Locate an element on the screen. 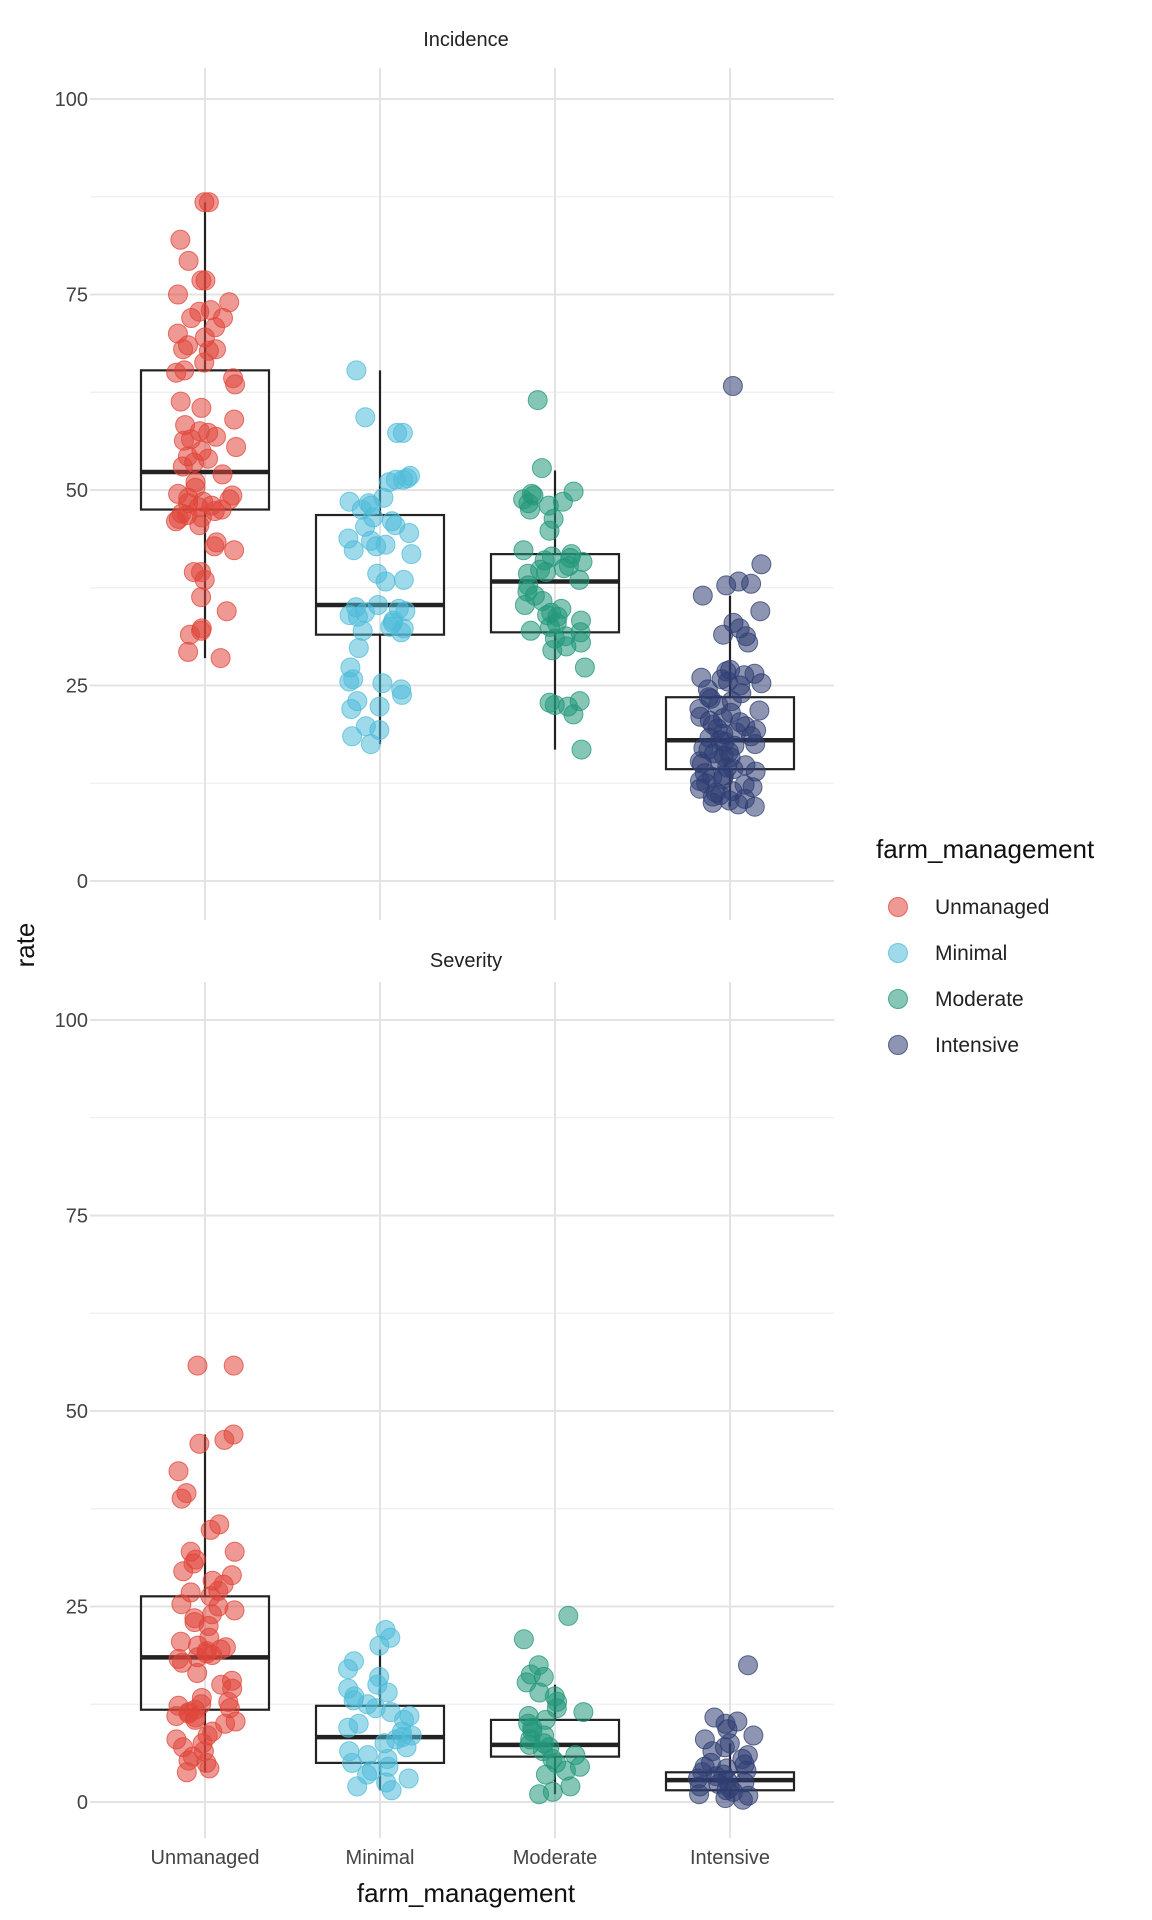 This screenshot has width=1152, height=1920. legend-item-intensive: Intensive is located at coordinates (953, 1045).